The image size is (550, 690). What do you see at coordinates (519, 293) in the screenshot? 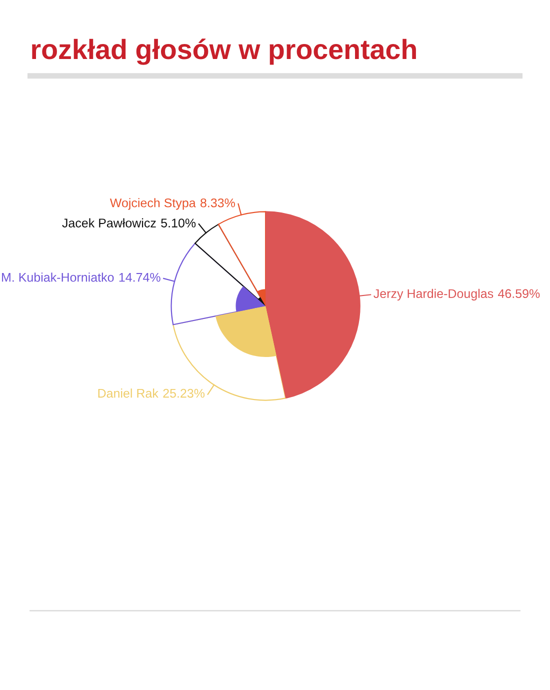
I see `data-label: 46.59%` at bounding box center [519, 293].